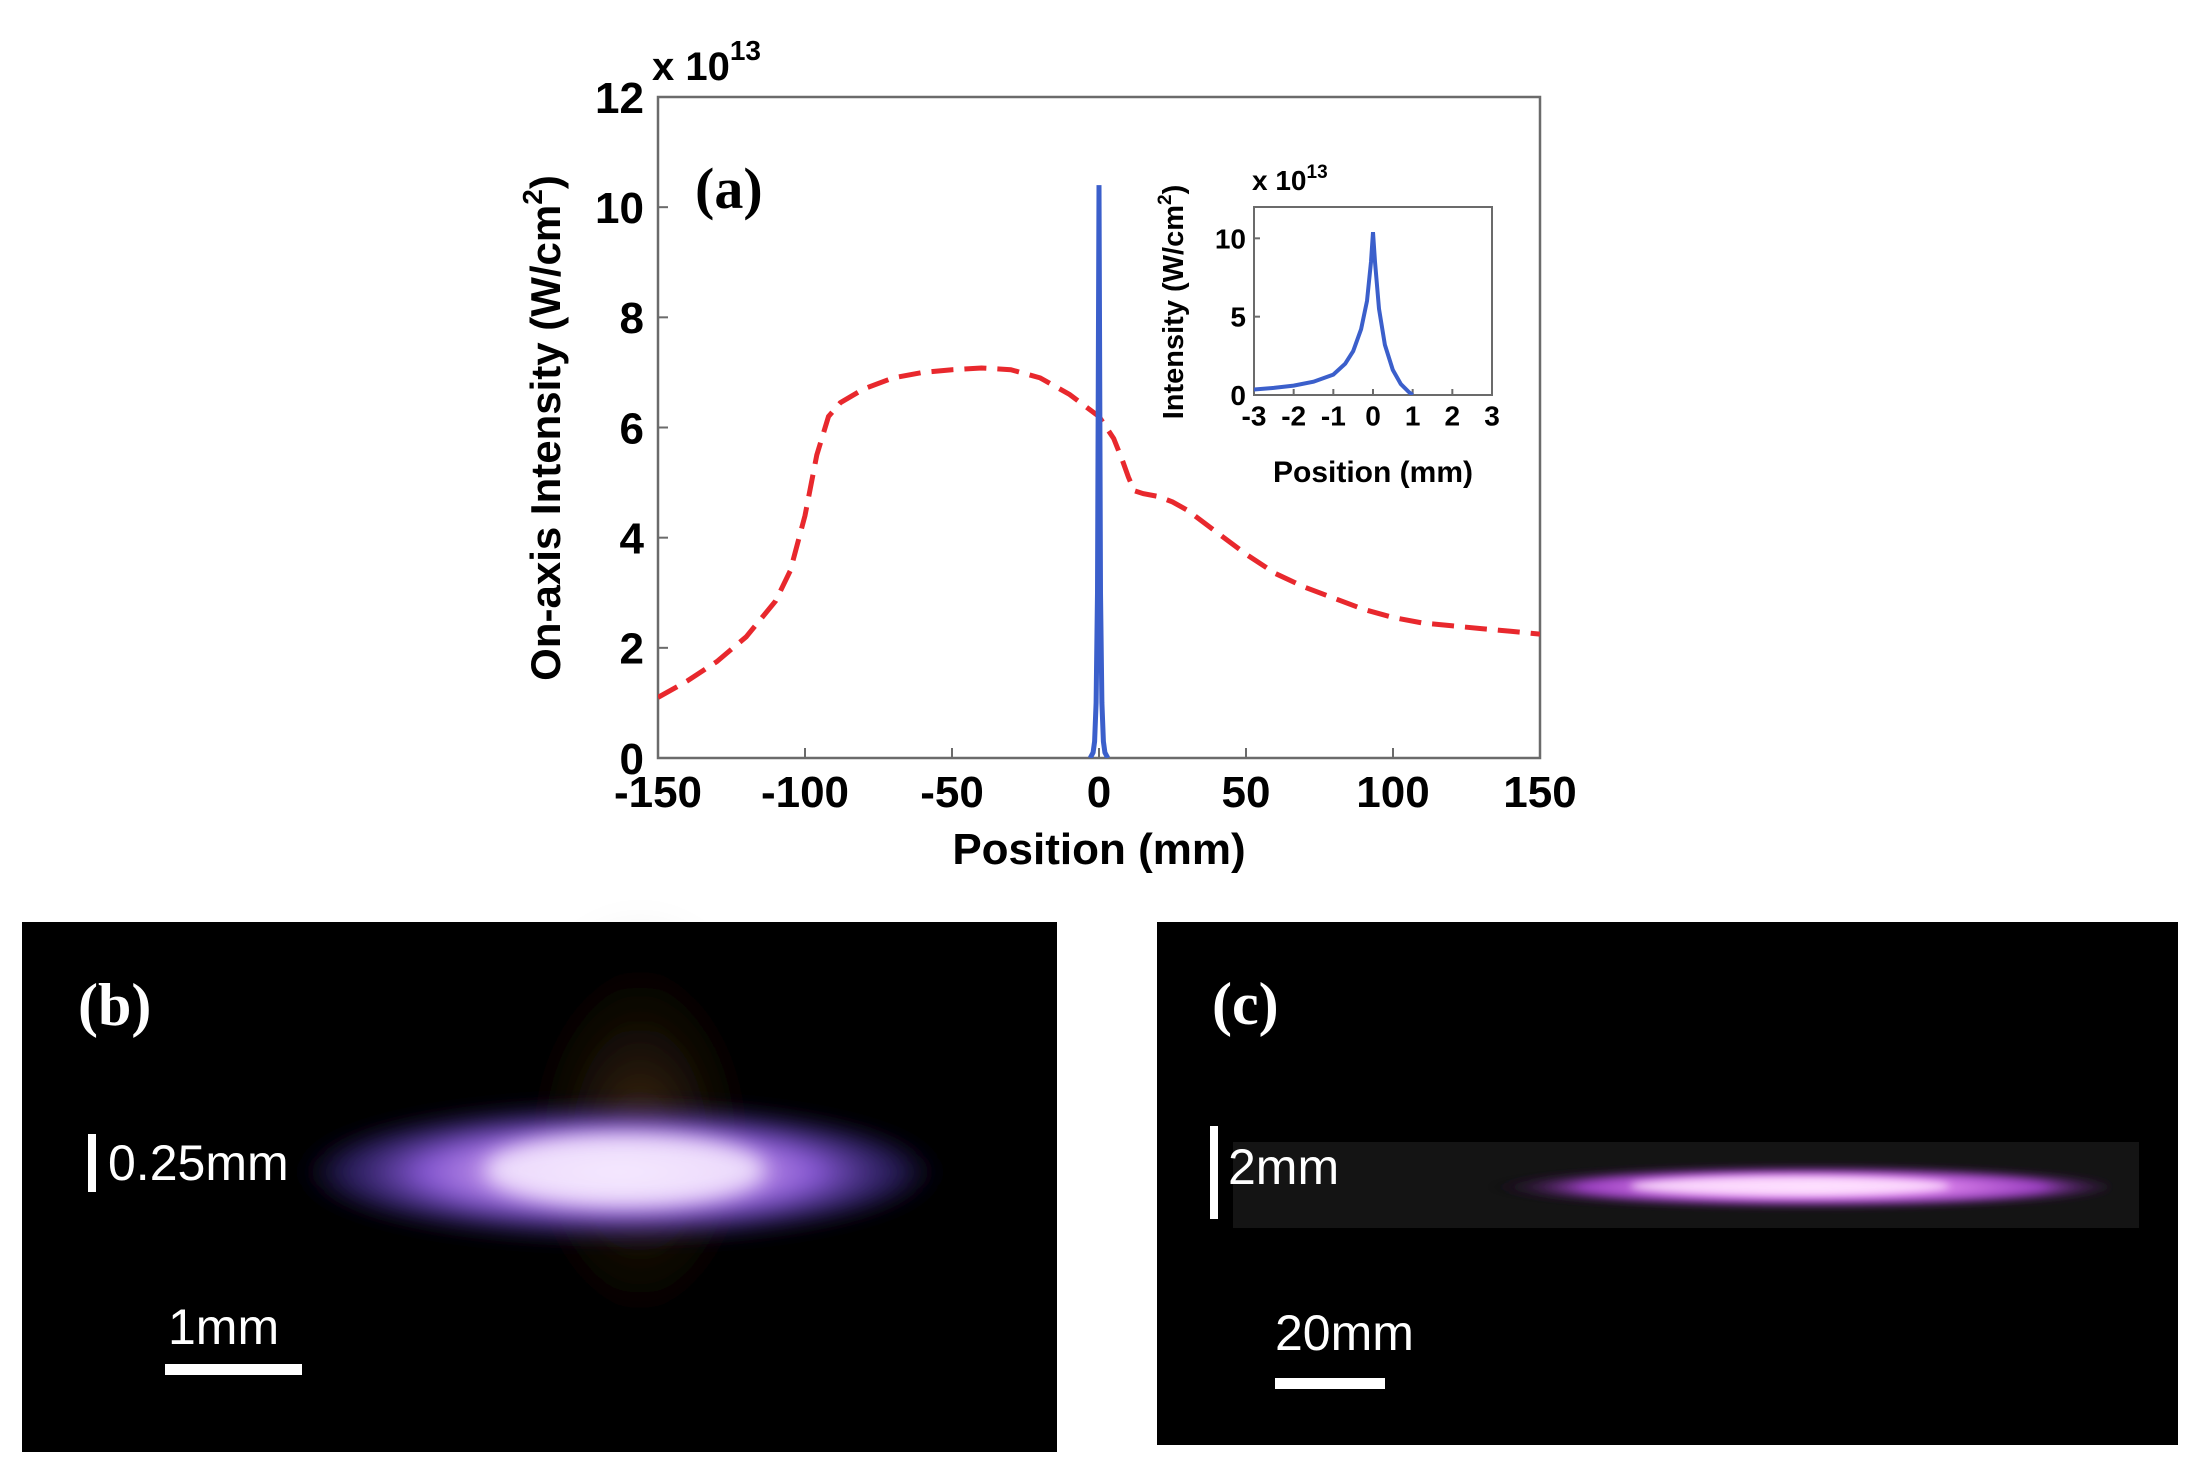 This screenshot has height=1470, width=2193. I want to click on main-y-ticks: 0 2 4 6 8 10 12, so click(631, 429).